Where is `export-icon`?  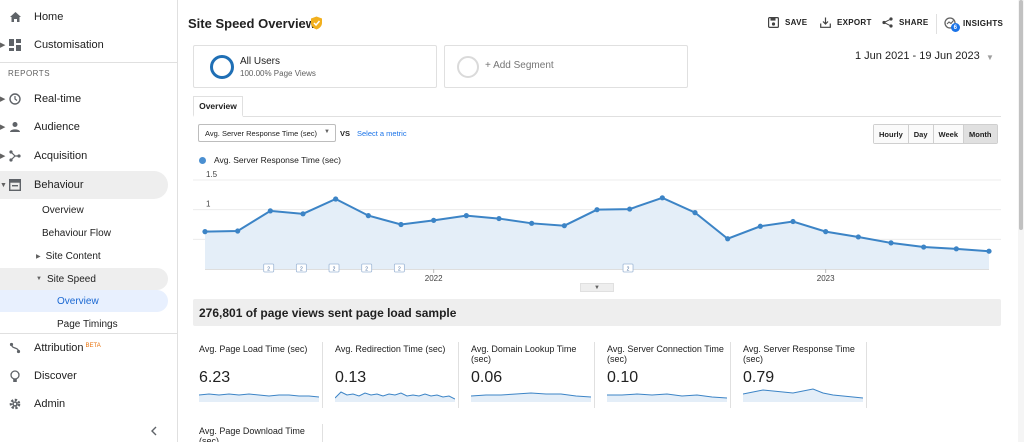
export-icon is located at coordinates (825, 22).